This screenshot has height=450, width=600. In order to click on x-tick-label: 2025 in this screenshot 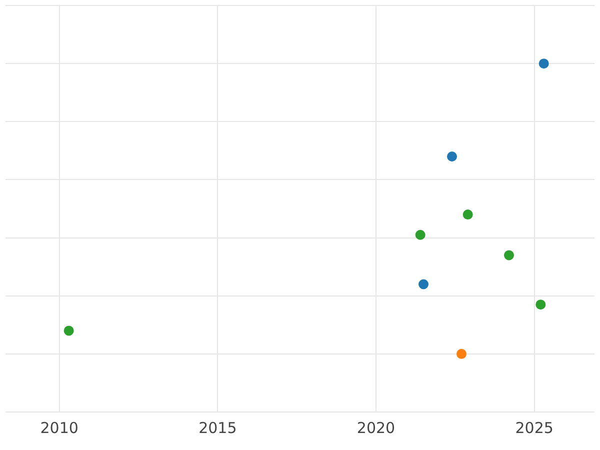, I will do `click(534, 427)`.